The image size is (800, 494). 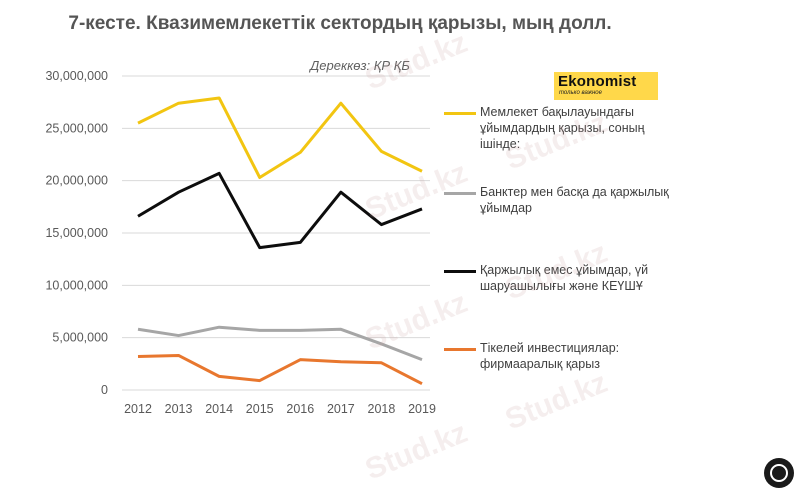 I want to click on y-tick-label: 15,000,000, so click(x=76, y=233).